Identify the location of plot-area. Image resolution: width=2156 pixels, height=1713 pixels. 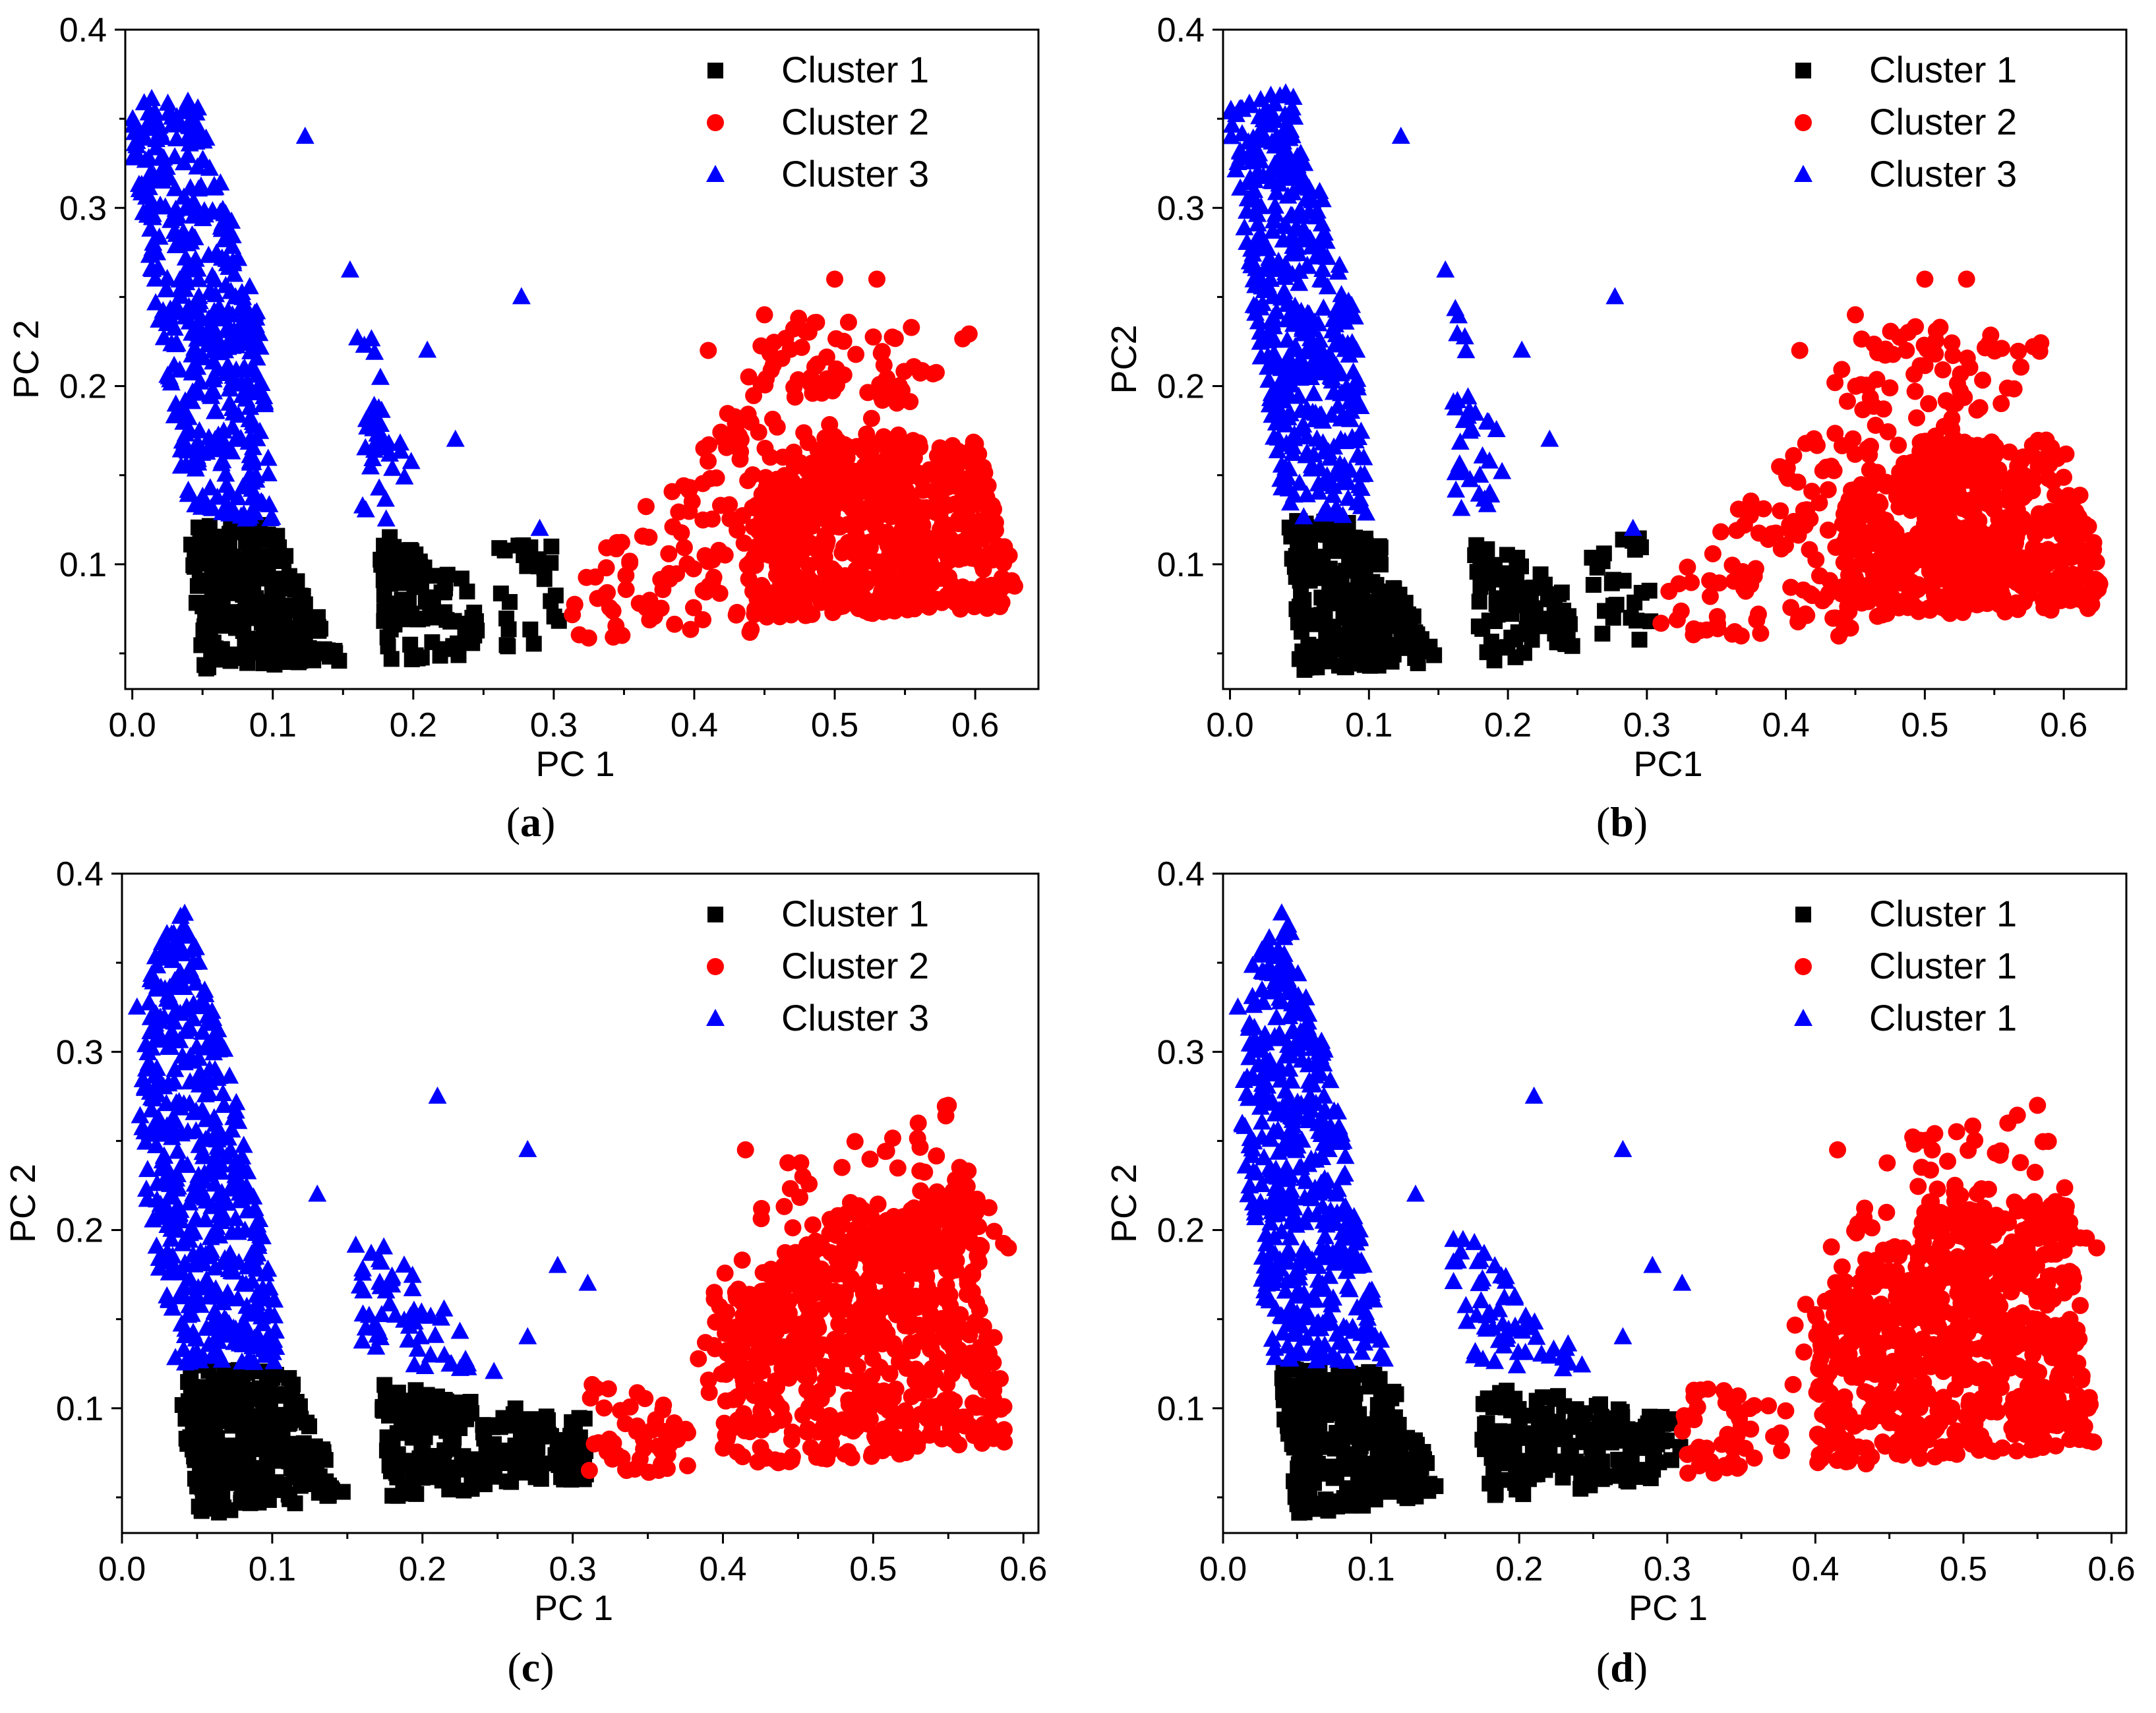
(1666, 380).